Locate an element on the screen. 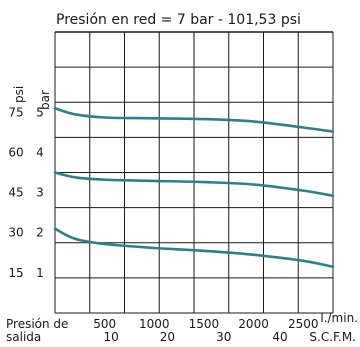  x-tick-label-secondary: 40 is located at coordinates (279, 337).